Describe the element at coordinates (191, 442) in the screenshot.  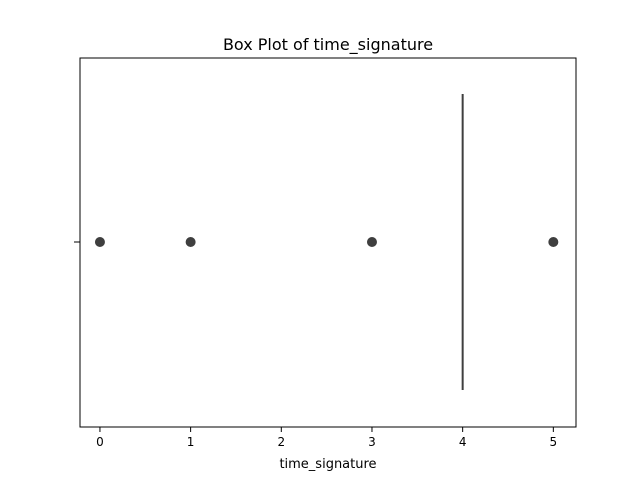
I see `x-tick-label: 1` at that location.